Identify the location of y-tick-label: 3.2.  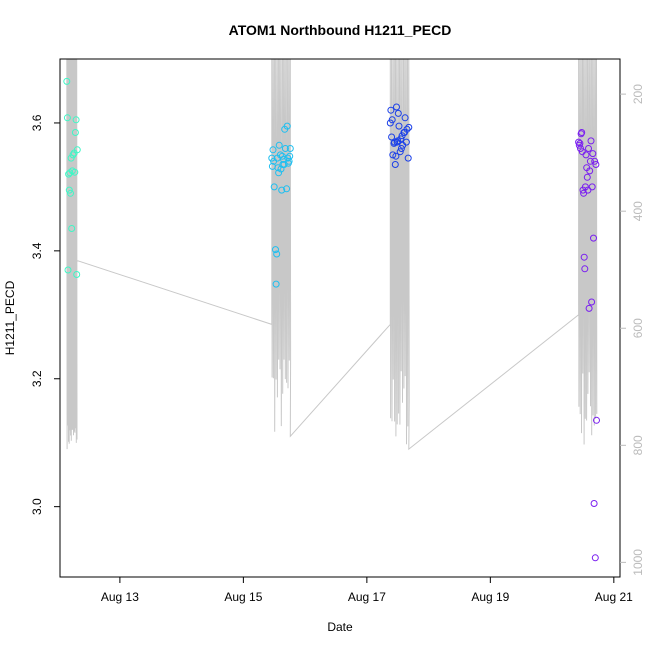
(37, 378).